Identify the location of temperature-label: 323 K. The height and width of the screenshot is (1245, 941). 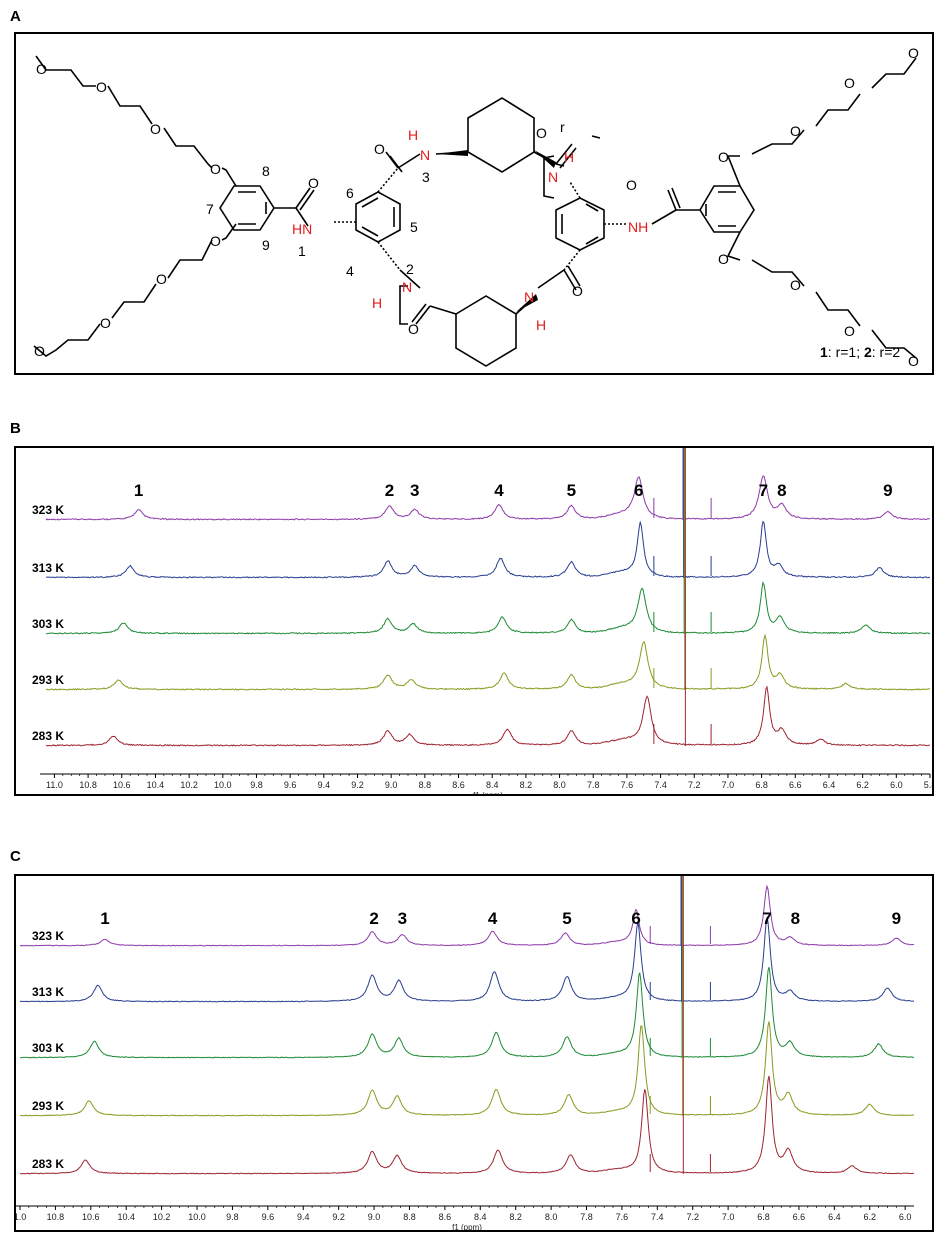
(48, 510).